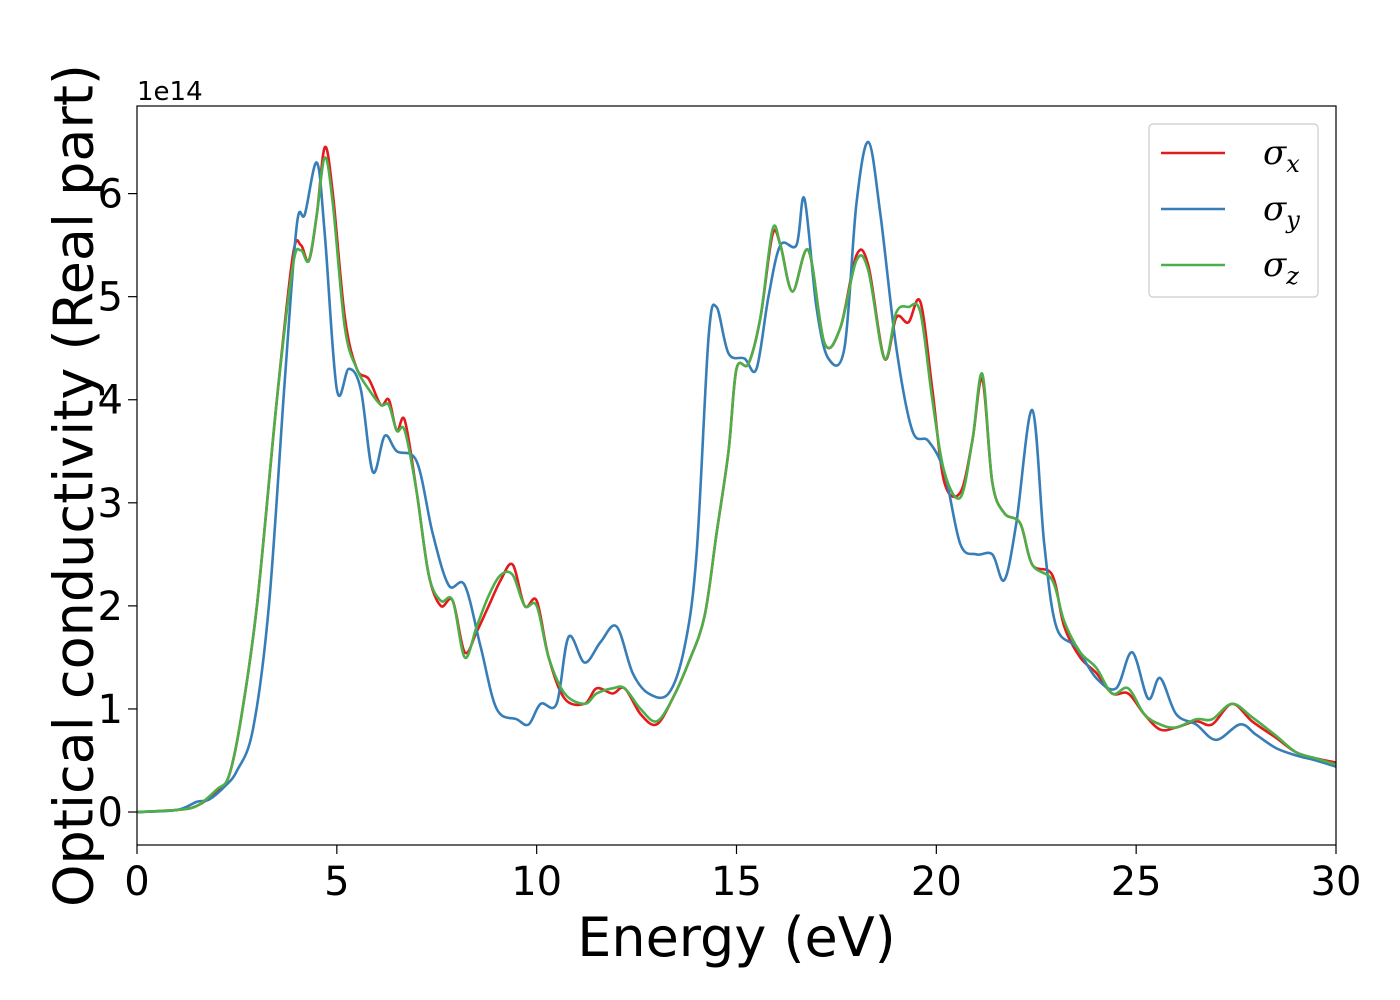  What do you see at coordinates (536, 882) in the screenshot?
I see `x-tick-label: 10` at bounding box center [536, 882].